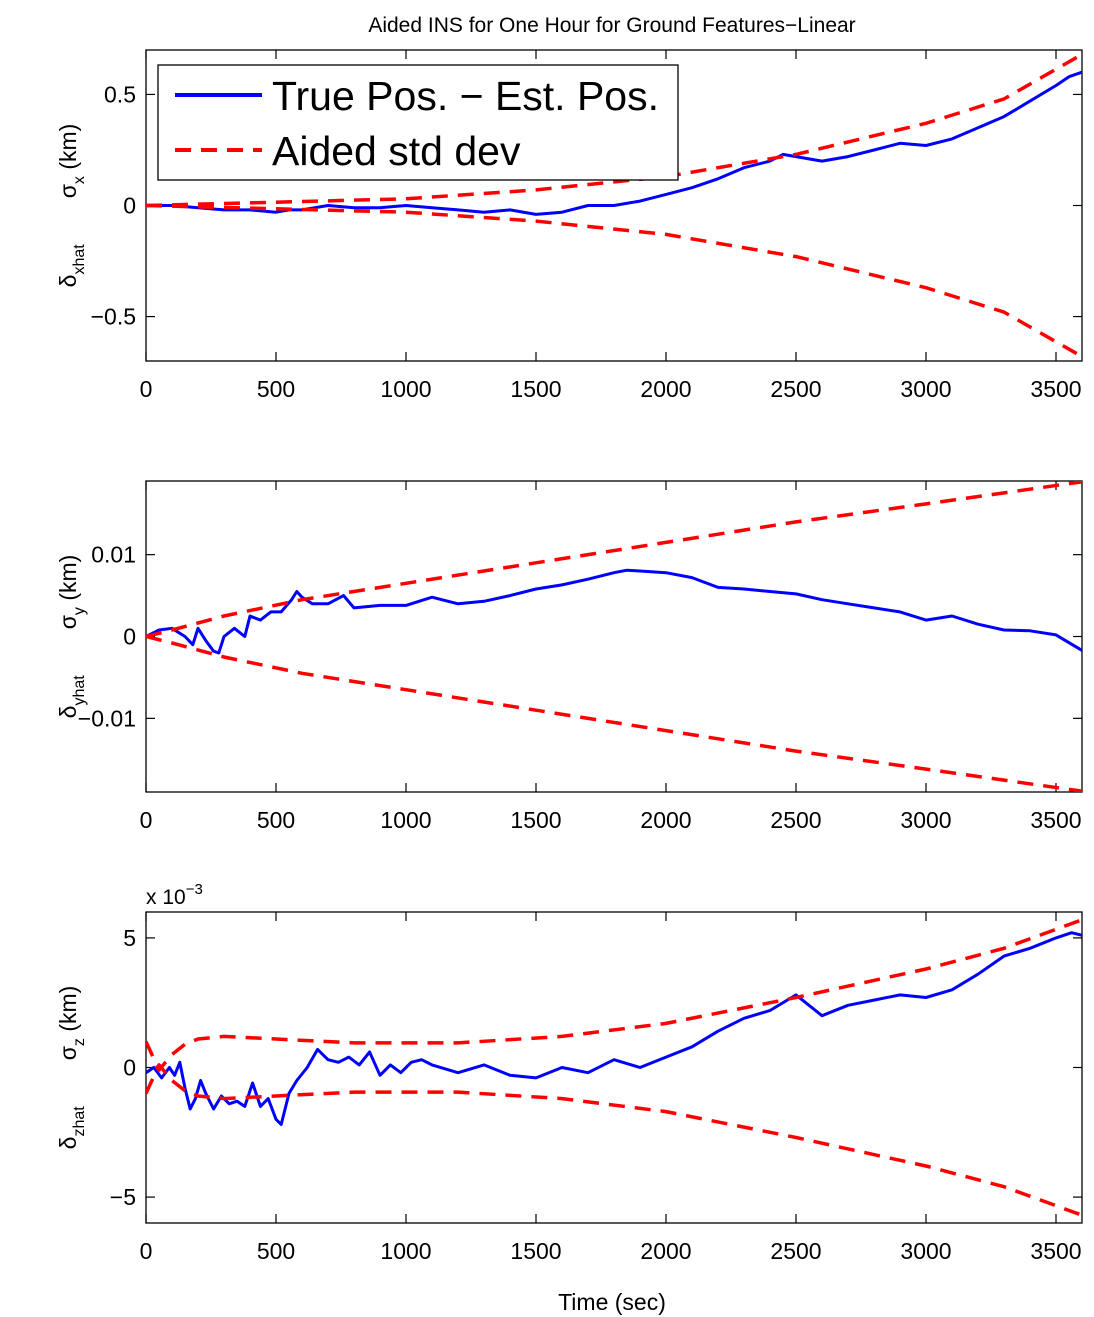  I want to click on y-tick-label: −5, so click(123, 1197).